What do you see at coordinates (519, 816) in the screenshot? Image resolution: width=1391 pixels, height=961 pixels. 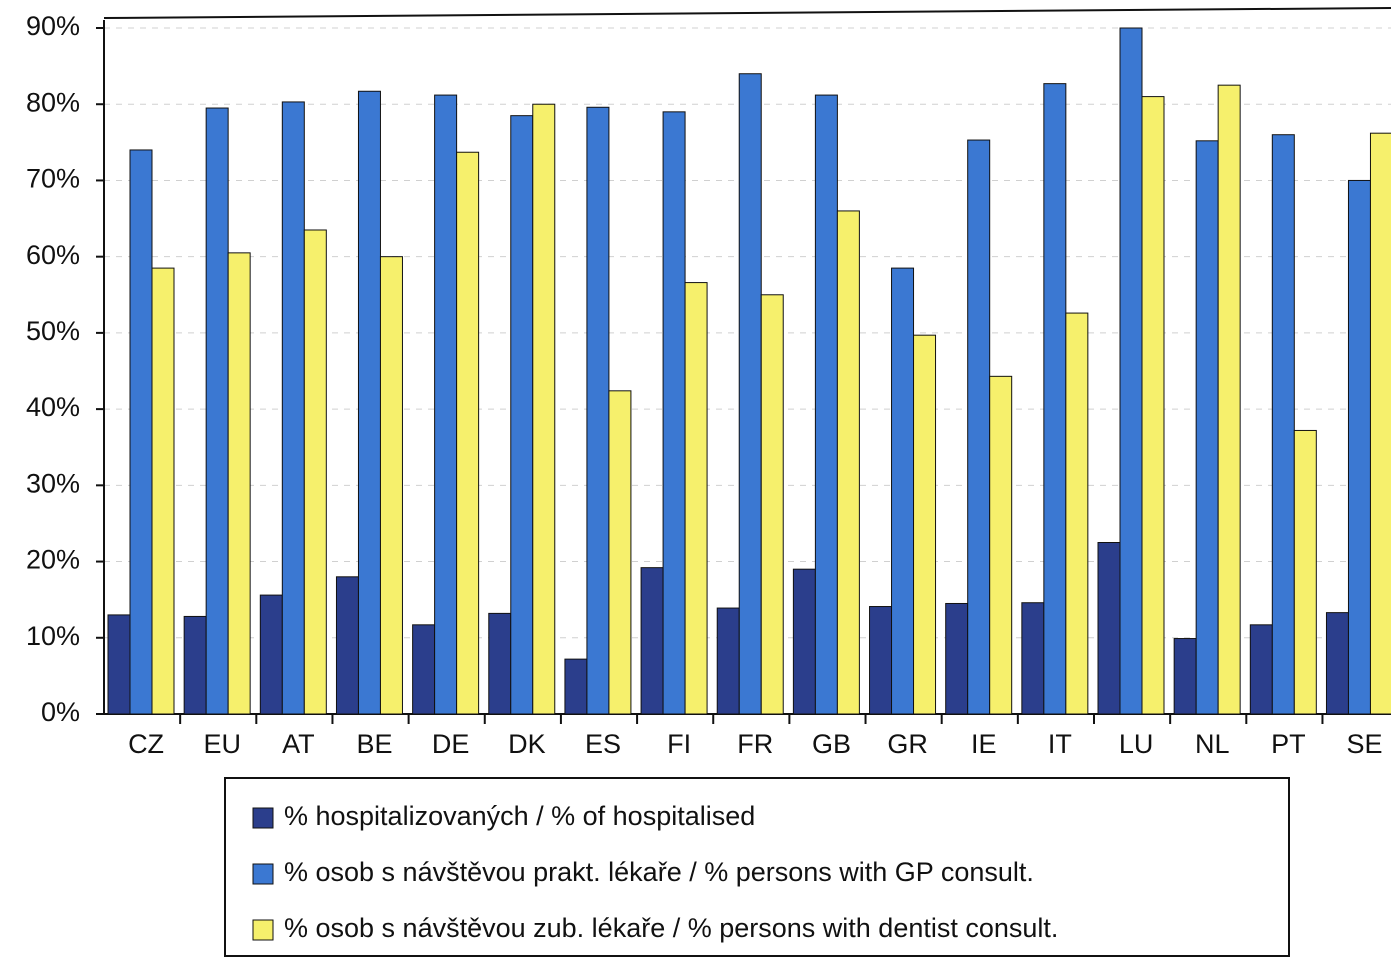 I see `legend-label: % hospitalizovaných / % of hospitalised` at bounding box center [519, 816].